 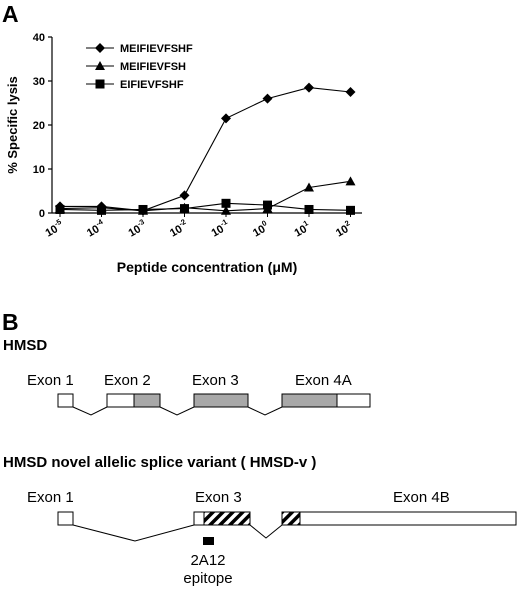 What do you see at coordinates (207, 560) in the screenshot?
I see `epitope-label-line-1: 2A12` at bounding box center [207, 560].